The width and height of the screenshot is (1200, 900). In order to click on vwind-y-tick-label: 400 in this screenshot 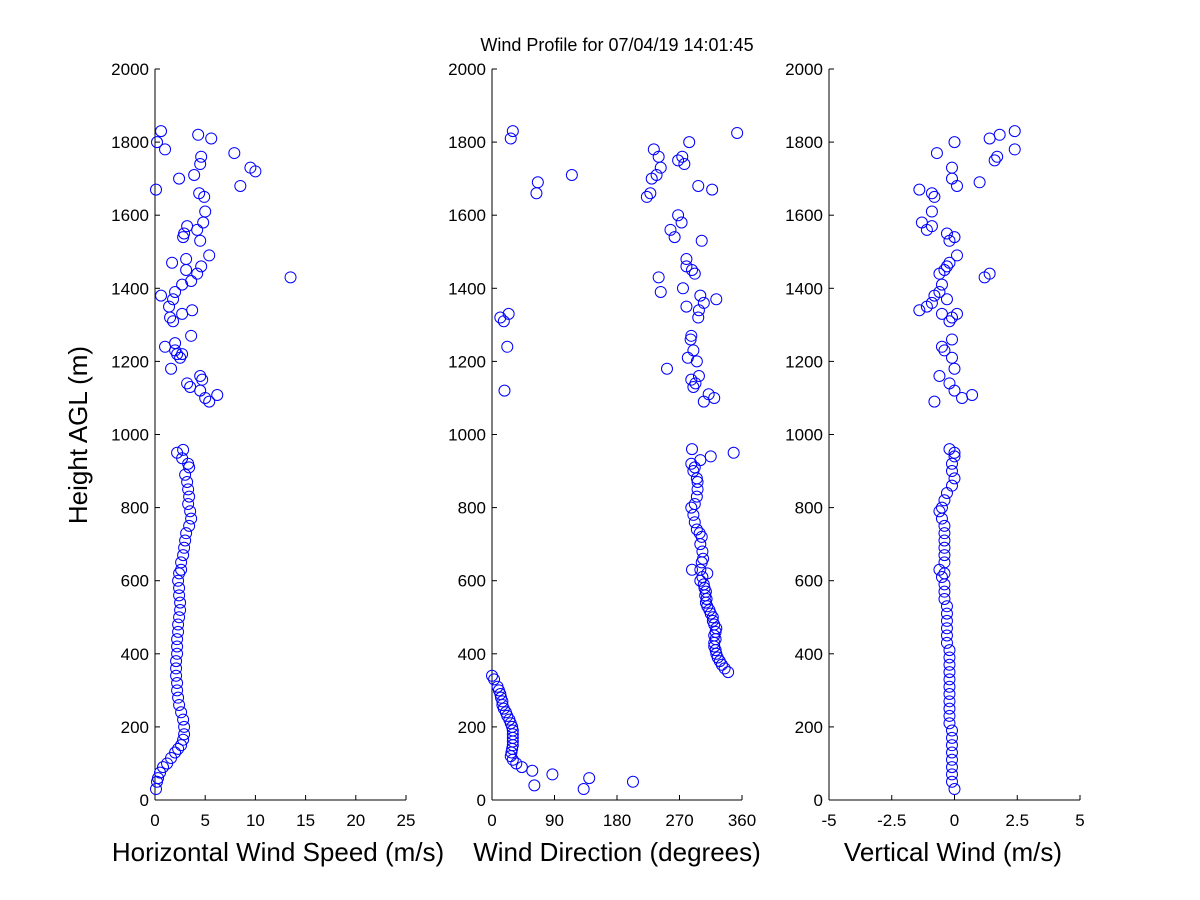, I will do `click(809, 654)`.